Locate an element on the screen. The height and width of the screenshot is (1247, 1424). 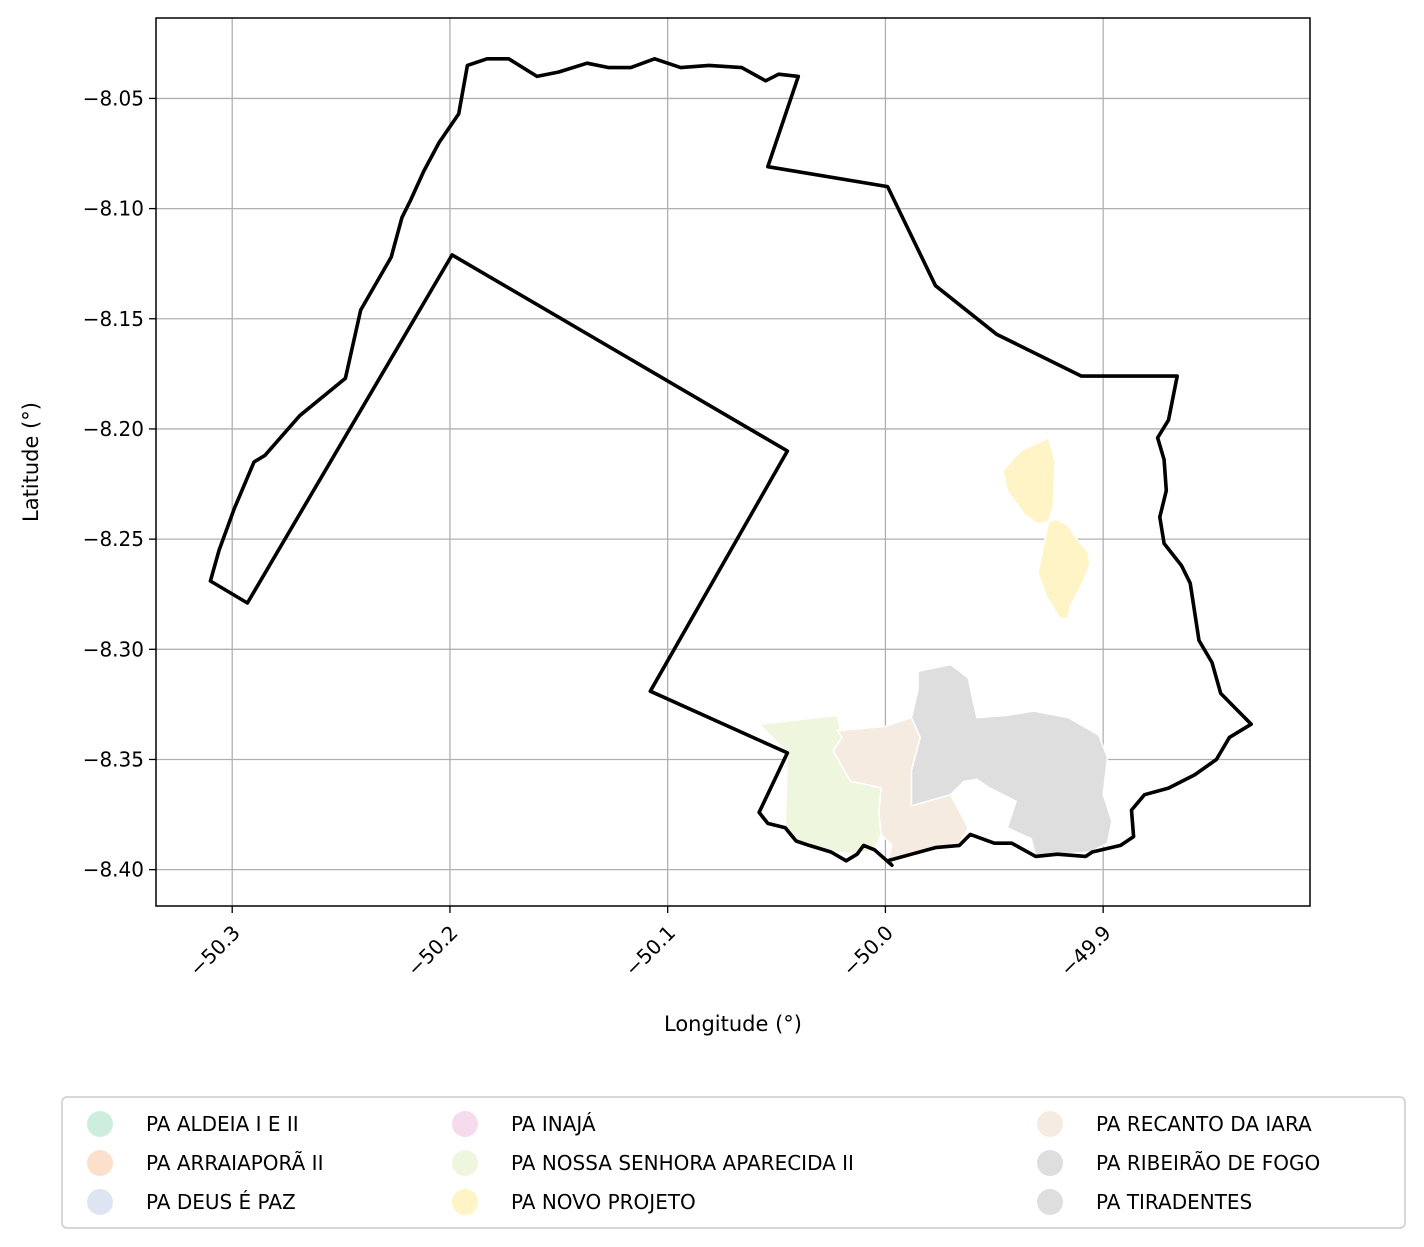
legend-label: PA INAJÁ is located at coordinates (553, 1124).